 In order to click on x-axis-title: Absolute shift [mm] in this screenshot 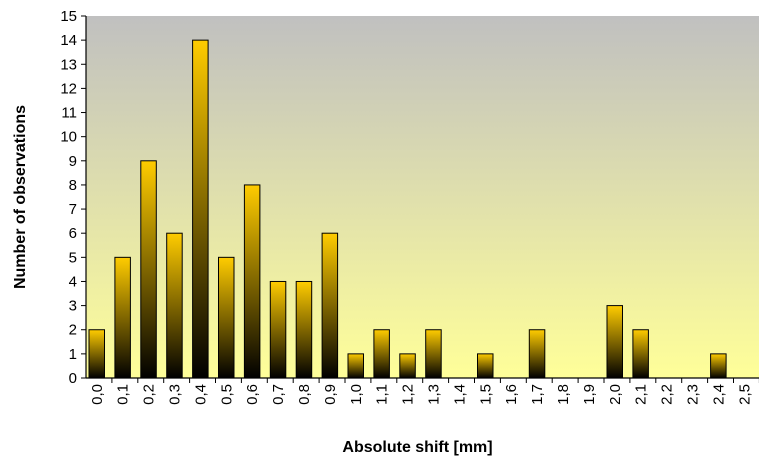, I will do `click(417, 447)`.